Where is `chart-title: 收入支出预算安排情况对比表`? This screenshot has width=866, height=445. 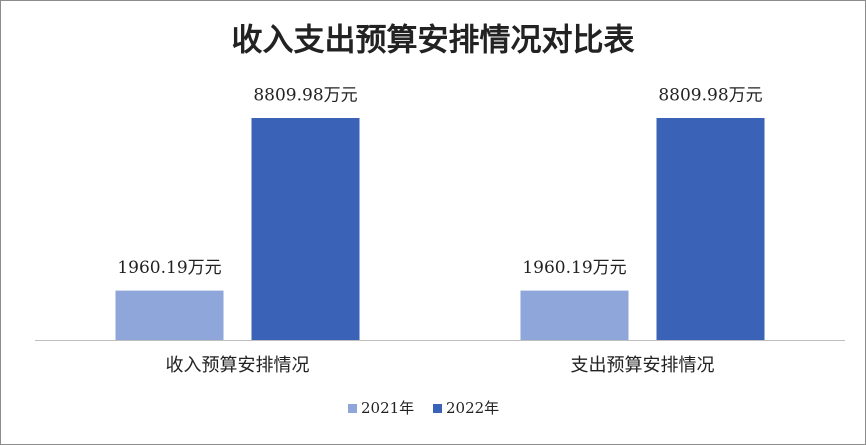 chart-title: 收入支出预算安排情况对比表 is located at coordinates (433, 41).